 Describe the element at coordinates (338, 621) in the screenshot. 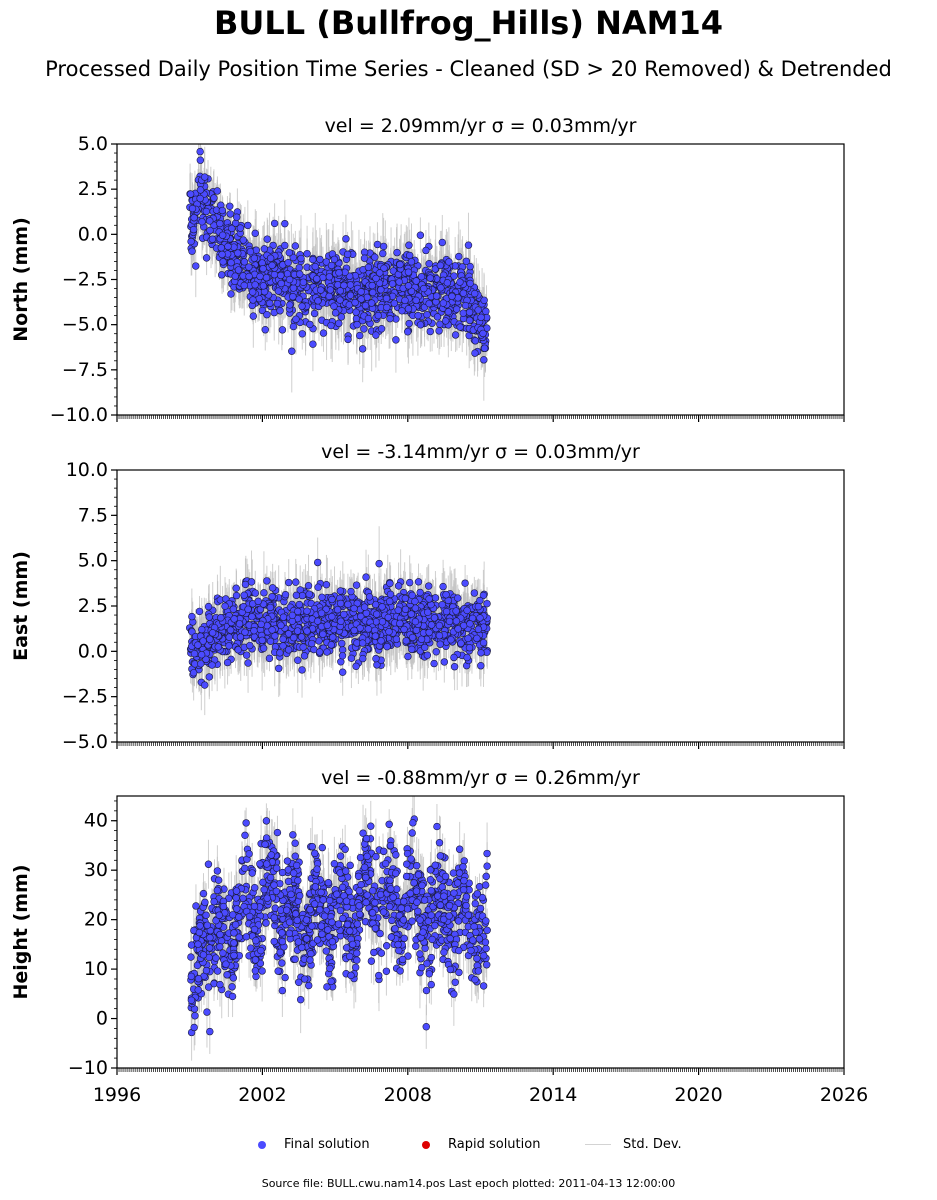

I see `data-layer` at that location.